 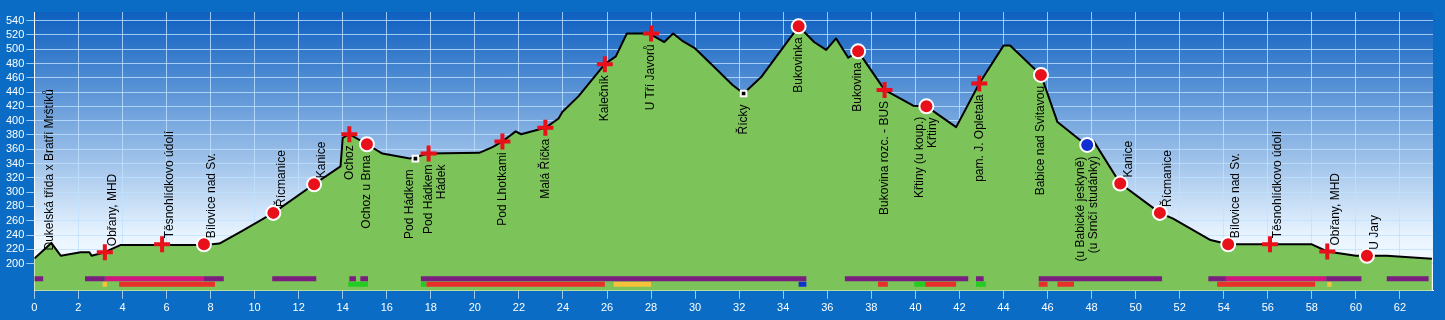 I want to click on x-tick-label: 10, so click(x=254, y=307).